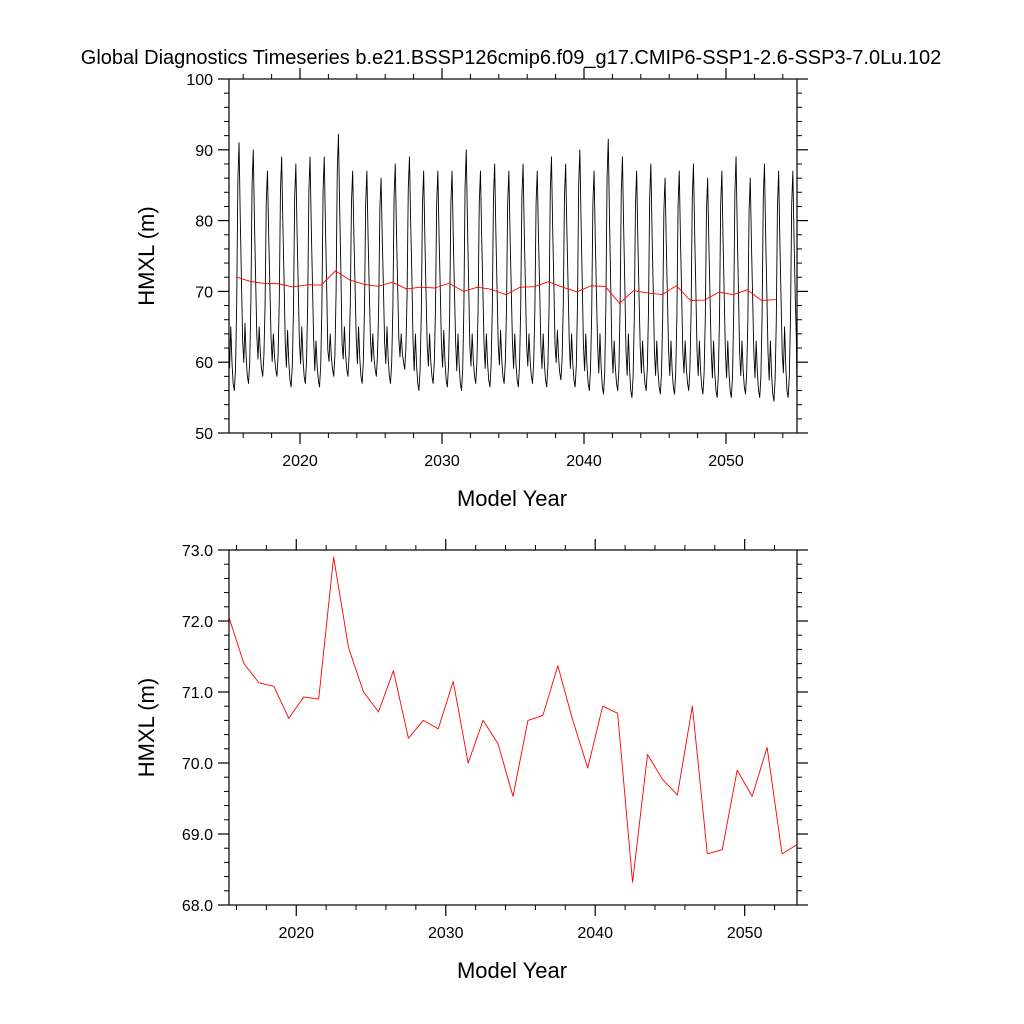  Describe the element at coordinates (197, 764) in the screenshot. I see `y-tick-label: 70.0` at that location.